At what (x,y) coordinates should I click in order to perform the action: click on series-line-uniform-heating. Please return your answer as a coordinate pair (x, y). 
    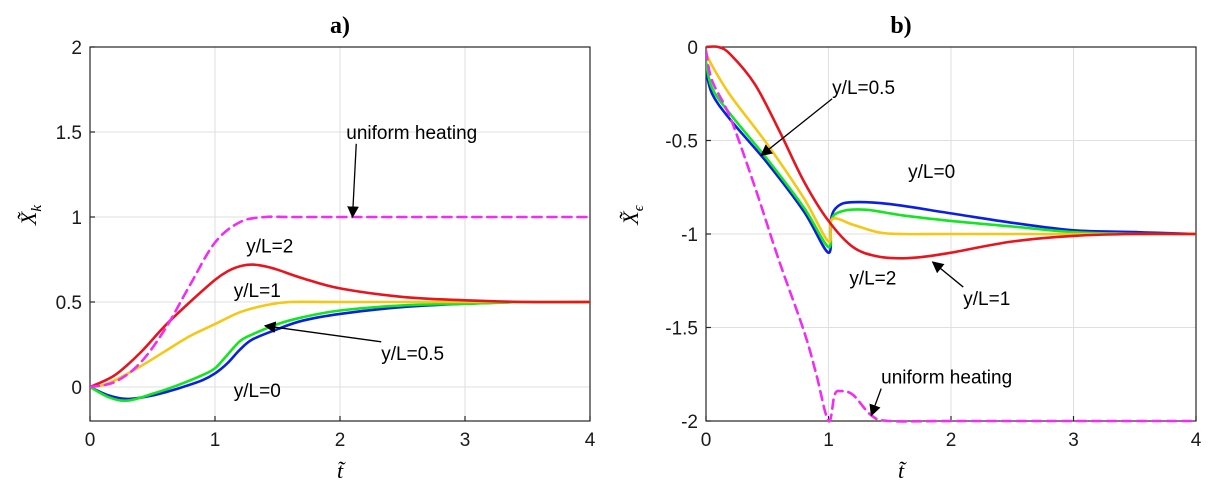
    Looking at the image, I should click on (340, 302).